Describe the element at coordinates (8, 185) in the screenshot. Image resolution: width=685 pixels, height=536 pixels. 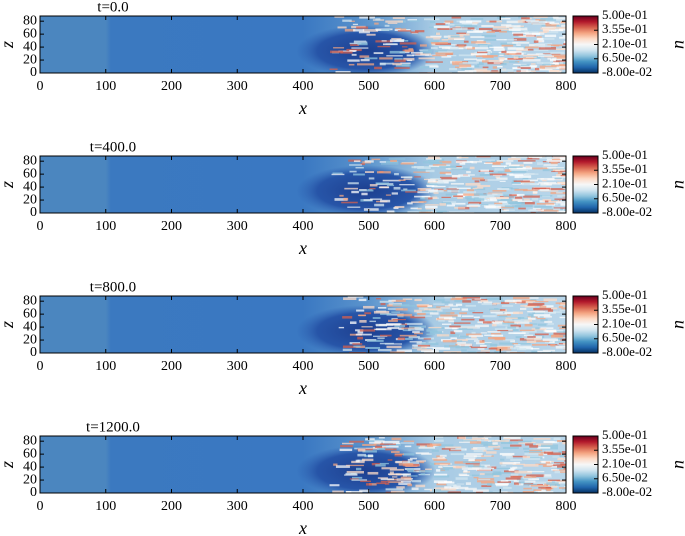
I see `y-axis-label: z` at that location.